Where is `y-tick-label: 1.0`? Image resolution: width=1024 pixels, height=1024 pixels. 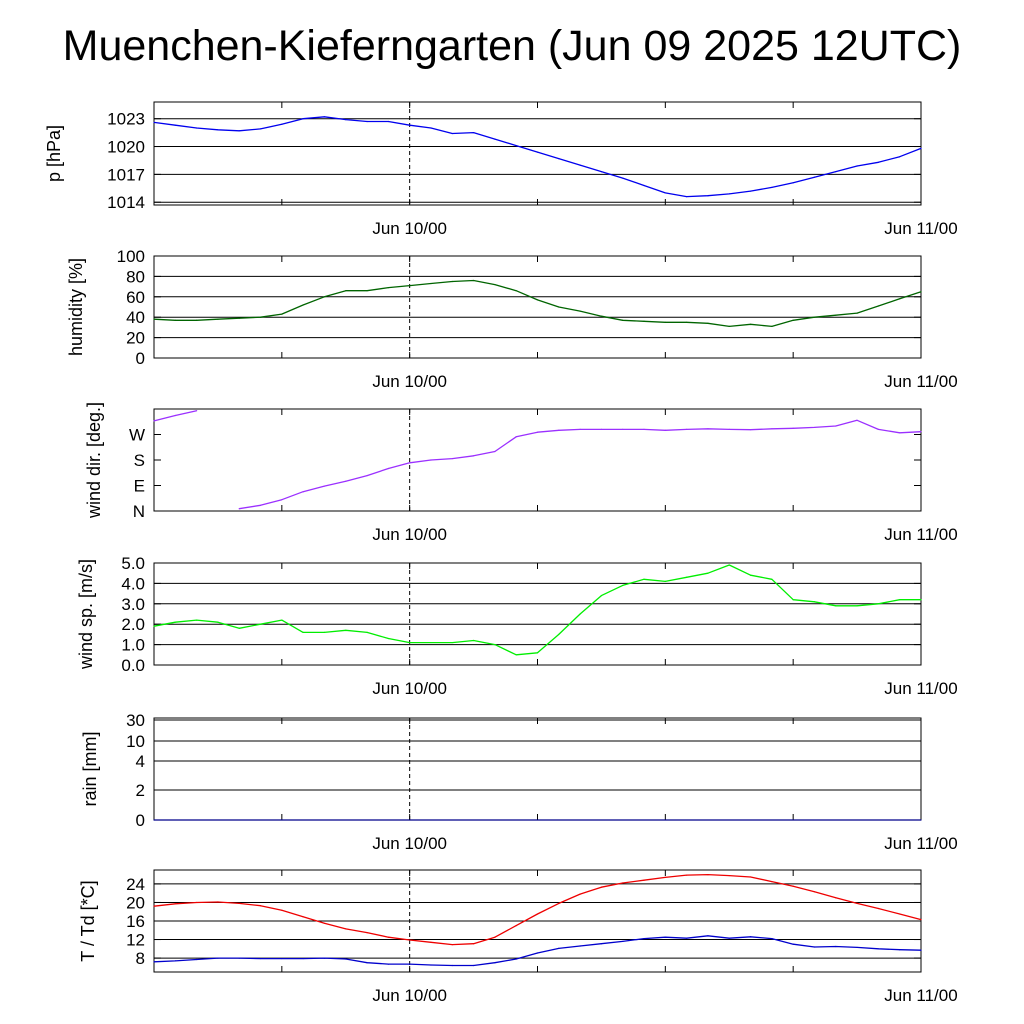
y-tick-label: 1.0 is located at coordinates (133, 645).